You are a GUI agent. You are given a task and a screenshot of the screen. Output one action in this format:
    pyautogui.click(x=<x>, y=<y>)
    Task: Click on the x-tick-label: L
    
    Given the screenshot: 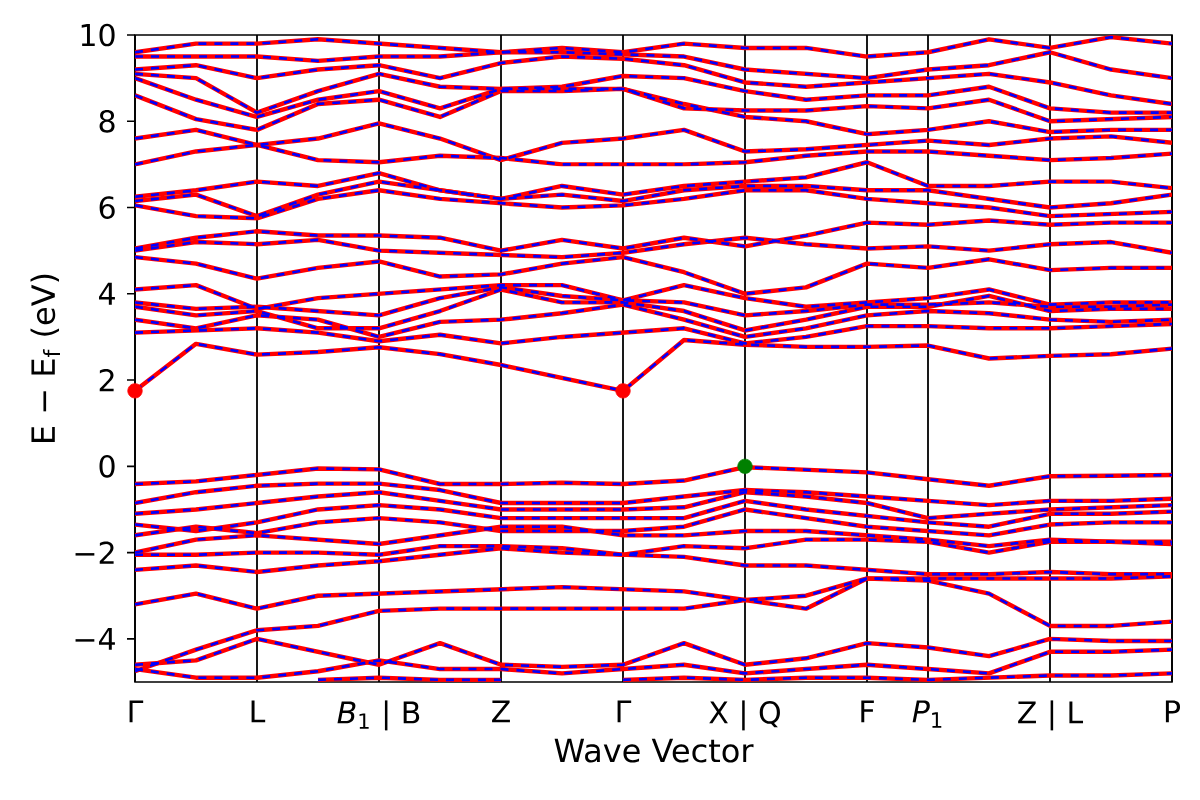 What is the action you would take?
    pyautogui.click(x=258, y=711)
    